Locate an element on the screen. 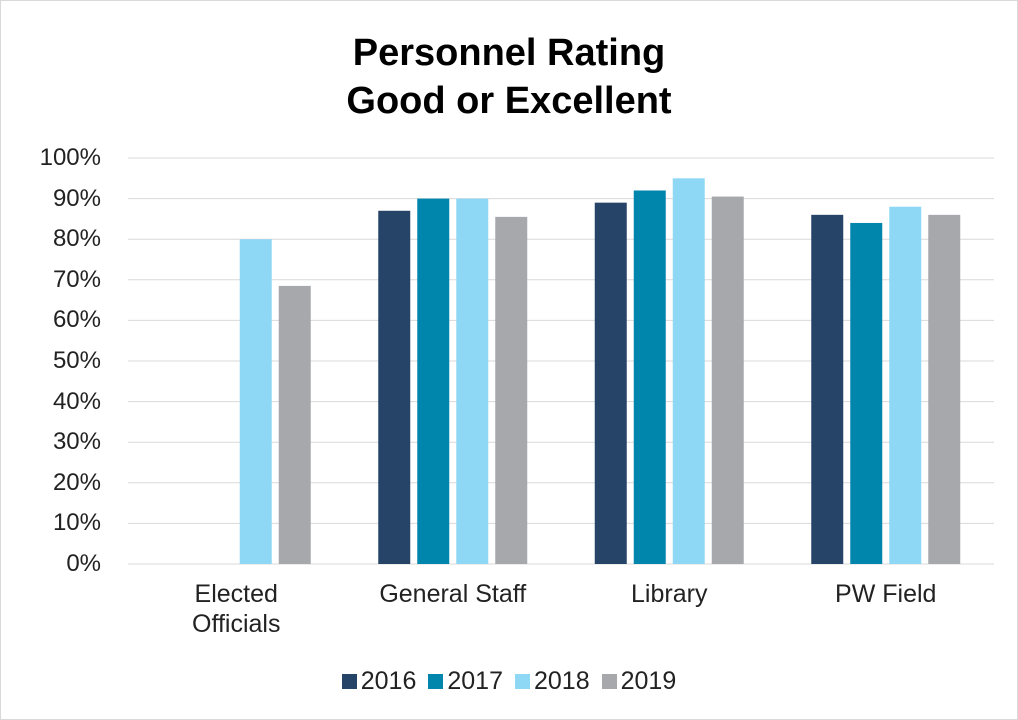 Image resolution: width=1018 pixels, height=720 pixels. legend-item: 2016 is located at coordinates (379, 681).